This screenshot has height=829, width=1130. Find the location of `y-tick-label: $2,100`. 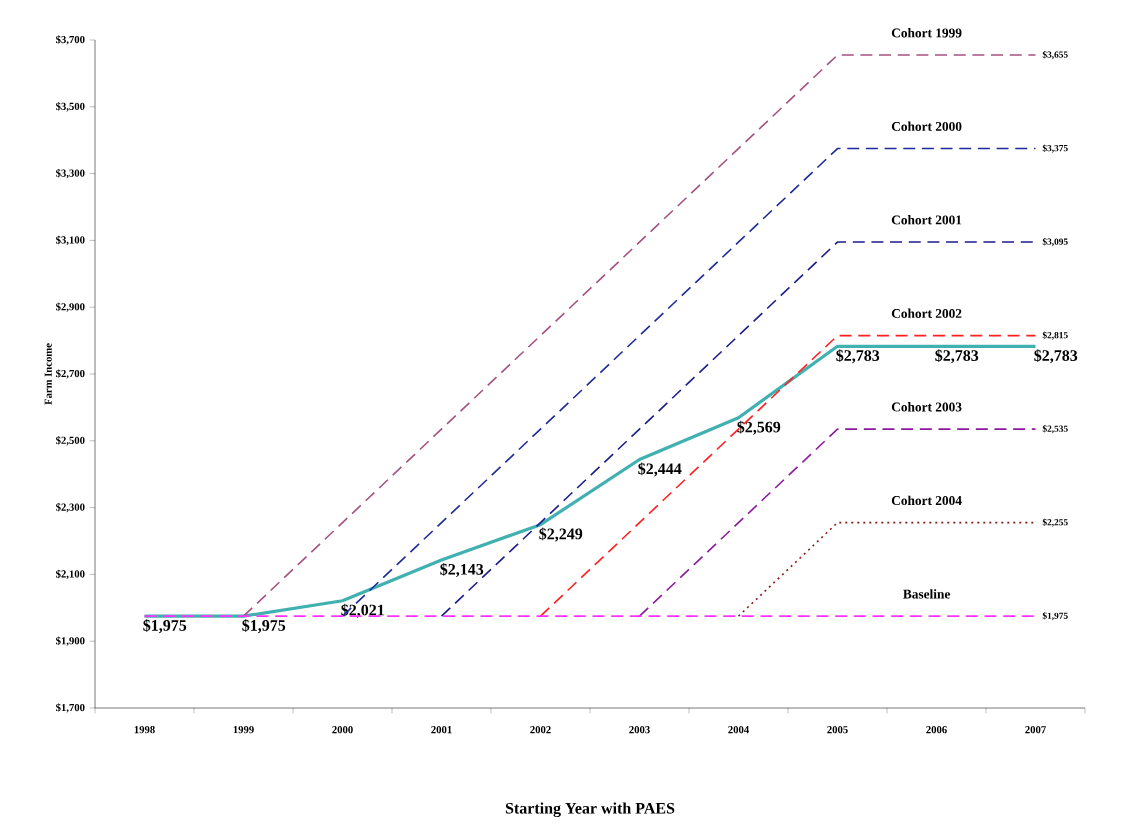

y-tick-label: $2,100 is located at coordinates (70, 574).